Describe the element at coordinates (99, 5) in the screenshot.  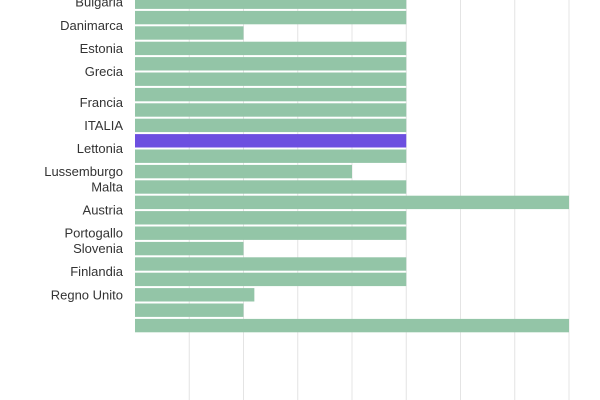
I see `category-label: Bulgaria` at that location.